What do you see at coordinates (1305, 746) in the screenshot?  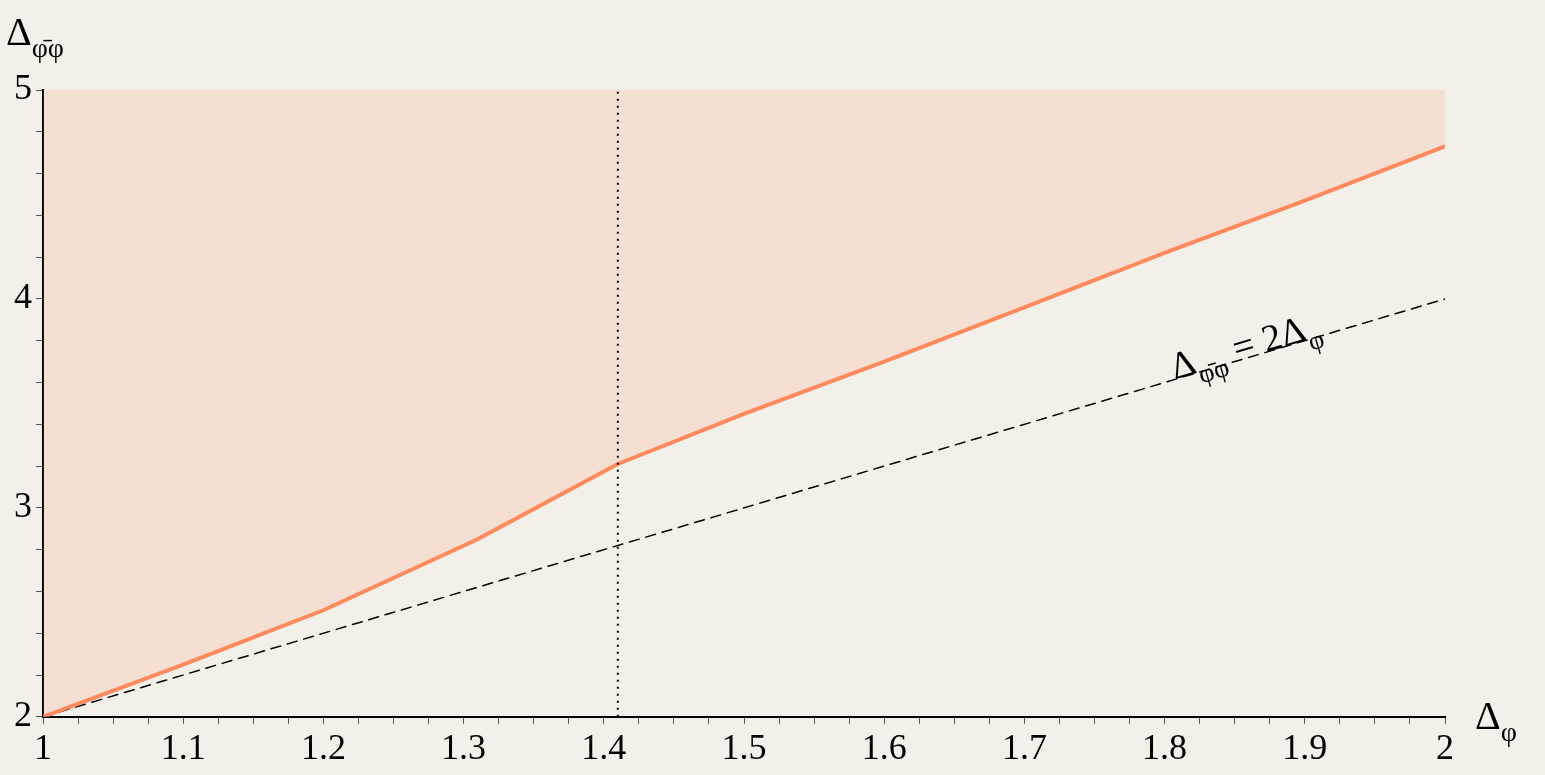 I see `x-tick-label: 1.9` at bounding box center [1305, 746].